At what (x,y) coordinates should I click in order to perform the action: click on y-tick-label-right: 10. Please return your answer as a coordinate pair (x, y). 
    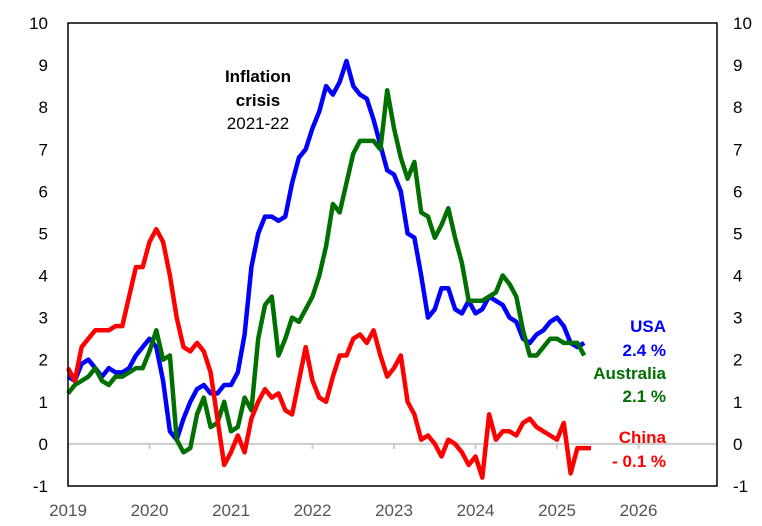
    Looking at the image, I should click on (742, 23).